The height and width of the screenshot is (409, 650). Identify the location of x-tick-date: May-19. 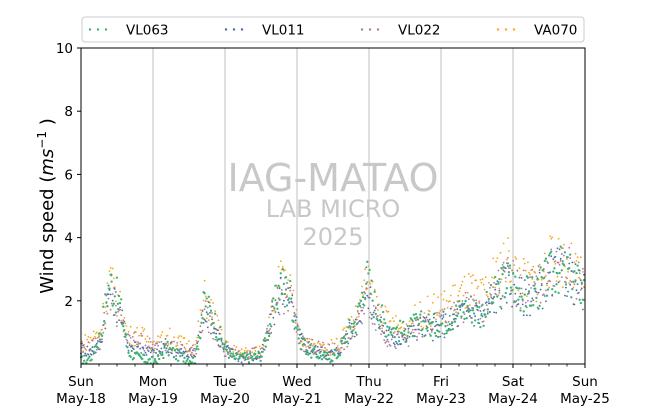
(153, 399).